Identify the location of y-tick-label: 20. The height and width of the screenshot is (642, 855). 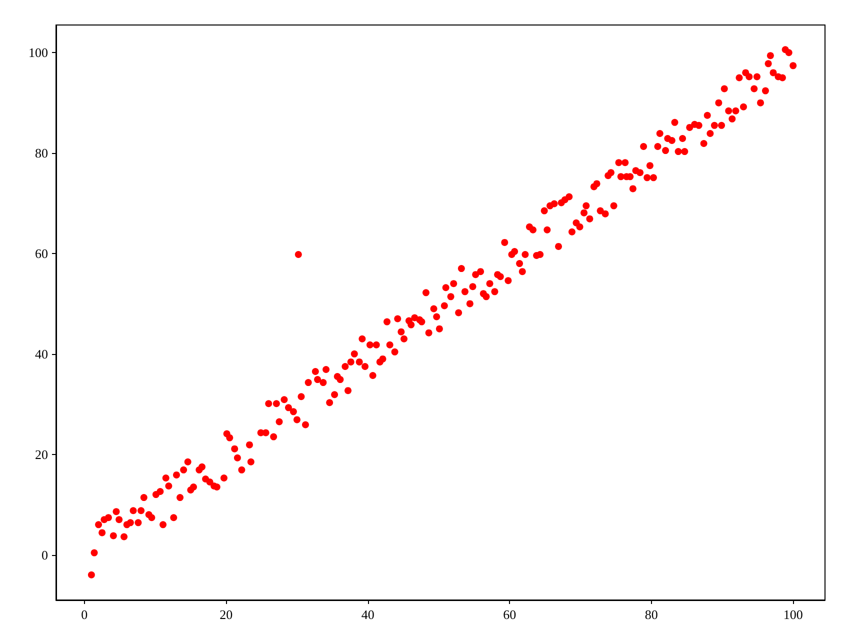
(41, 454).